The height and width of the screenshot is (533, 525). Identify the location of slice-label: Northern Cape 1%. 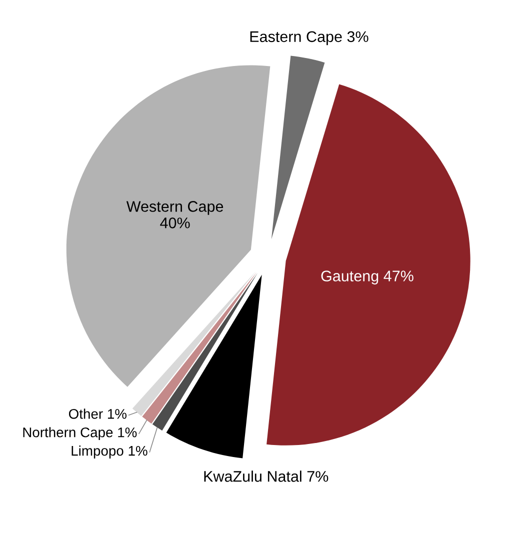
(80, 433).